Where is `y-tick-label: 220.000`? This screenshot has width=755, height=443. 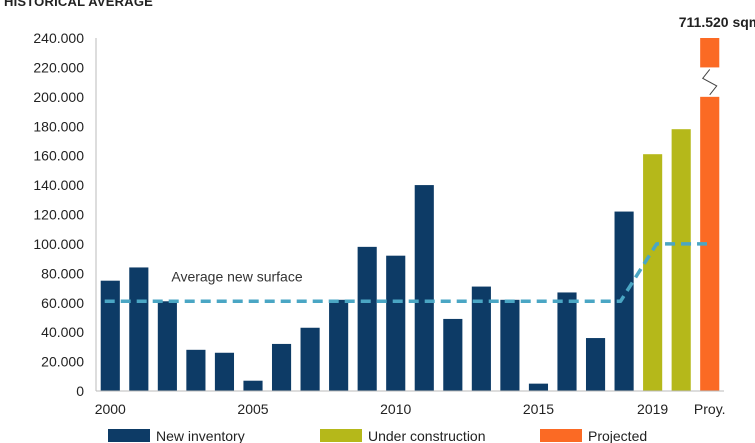
y-tick-label: 220.000 is located at coordinates (58, 67).